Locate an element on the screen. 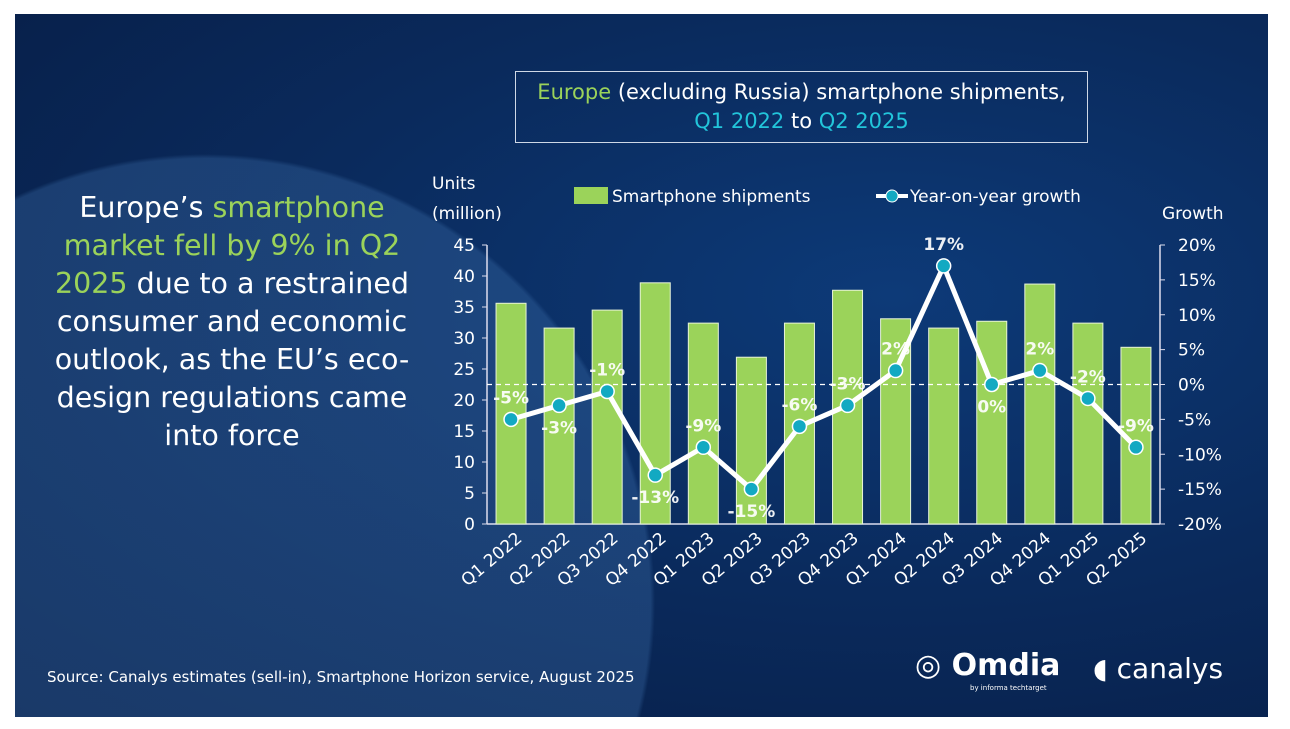 The image size is (1290, 729). y2-tick-label: 0% is located at coordinates (1191, 386).